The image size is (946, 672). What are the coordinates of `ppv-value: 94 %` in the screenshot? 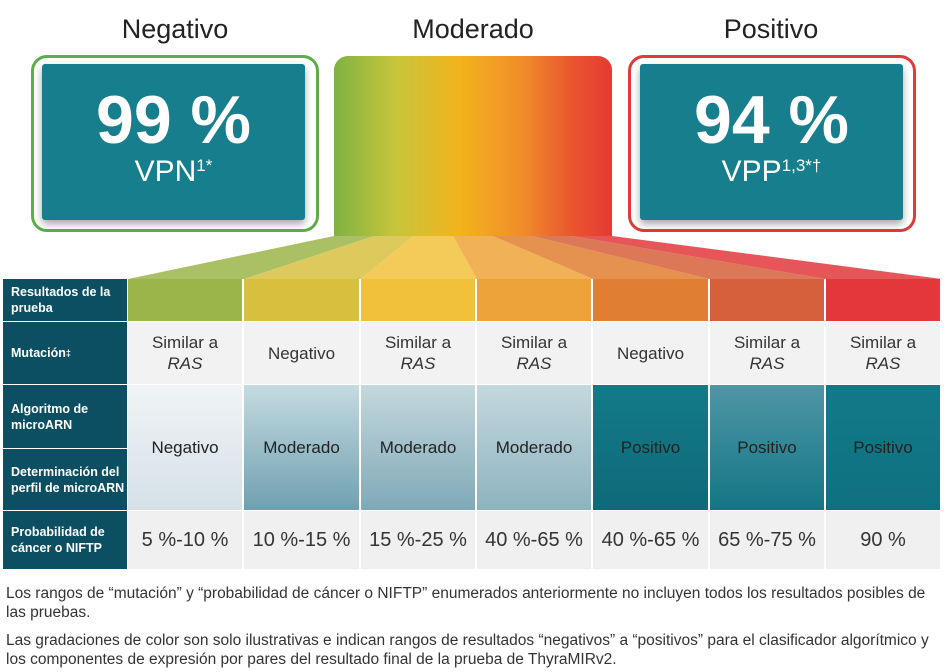 It's located at (771, 120).